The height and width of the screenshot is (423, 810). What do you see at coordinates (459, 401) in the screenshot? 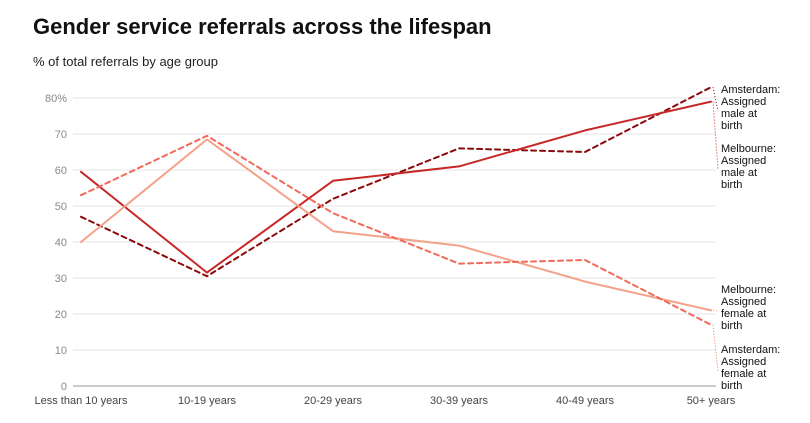
I see `x-tick-label: 30-39 years` at bounding box center [459, 401].